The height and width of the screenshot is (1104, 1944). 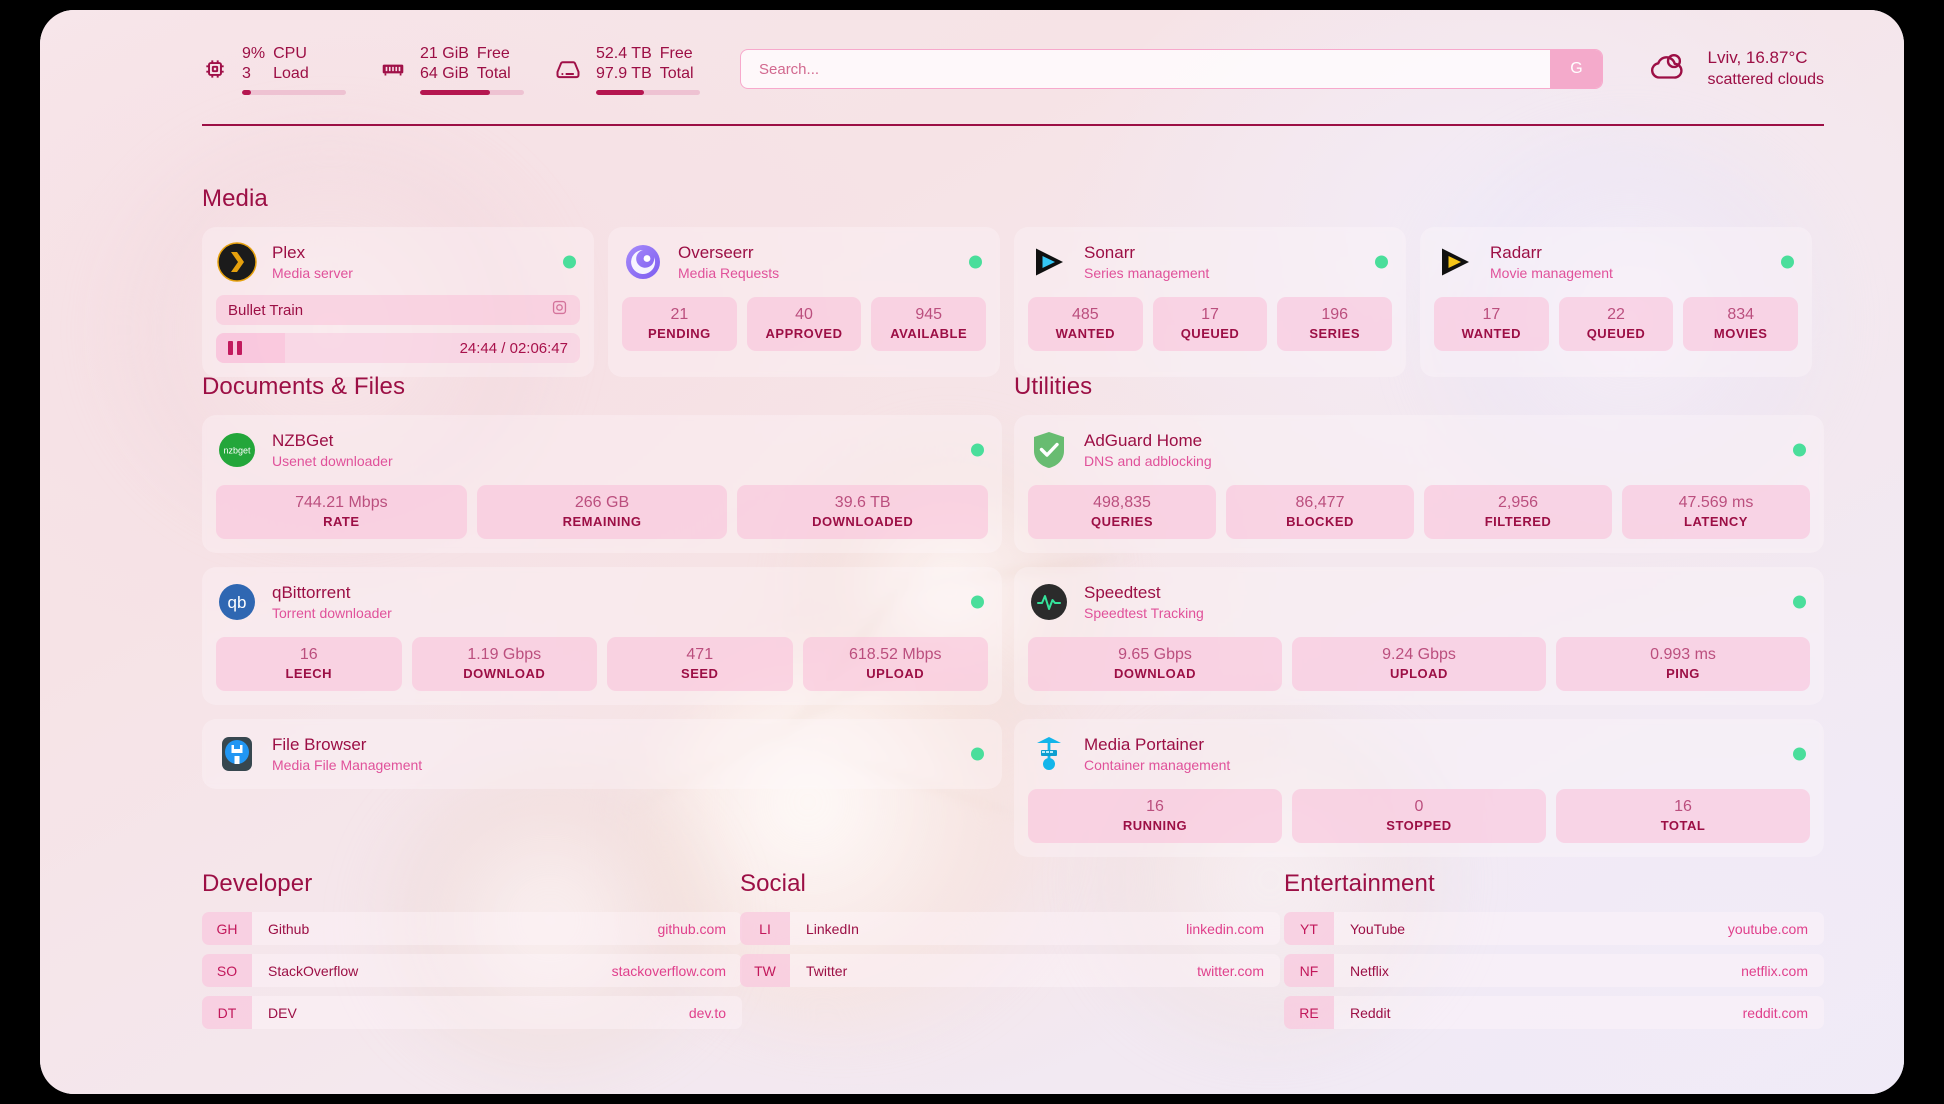 I want to click on storage-usage-meter: 52.4 TB 97.9 TB Free Total, so click(x=627, y=69).